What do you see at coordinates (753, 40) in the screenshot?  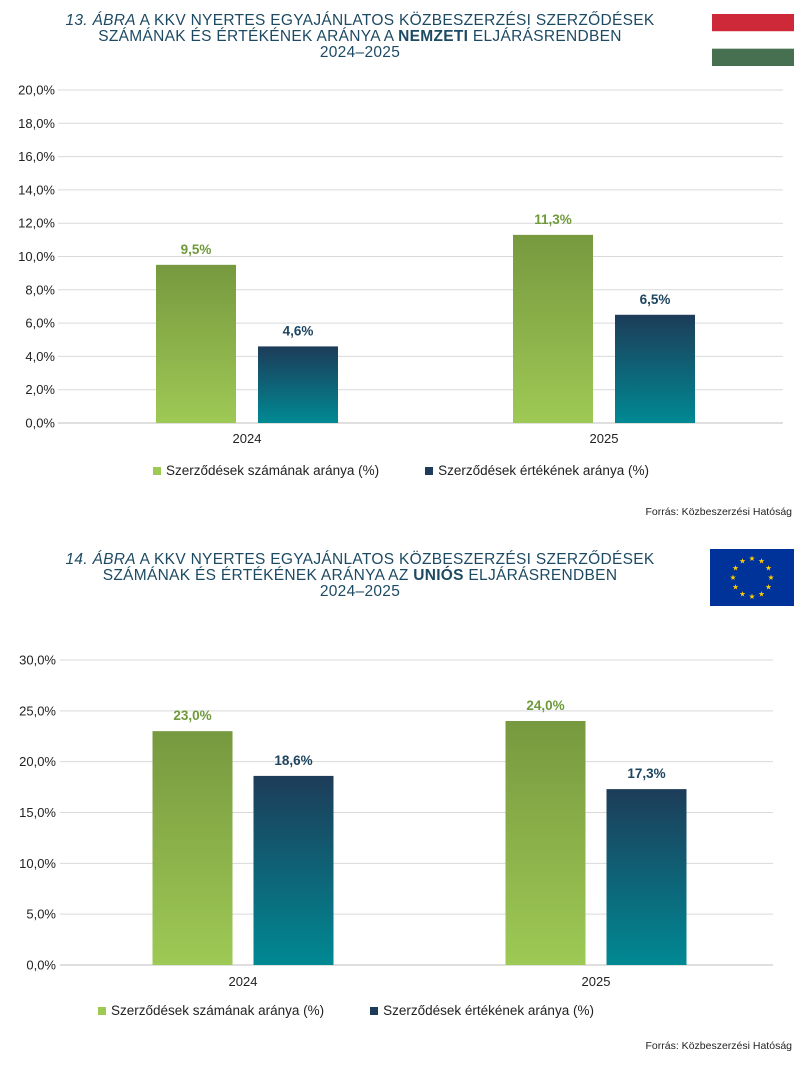 I see `hungarian-flag-icon` at bounding box center [753, 40].